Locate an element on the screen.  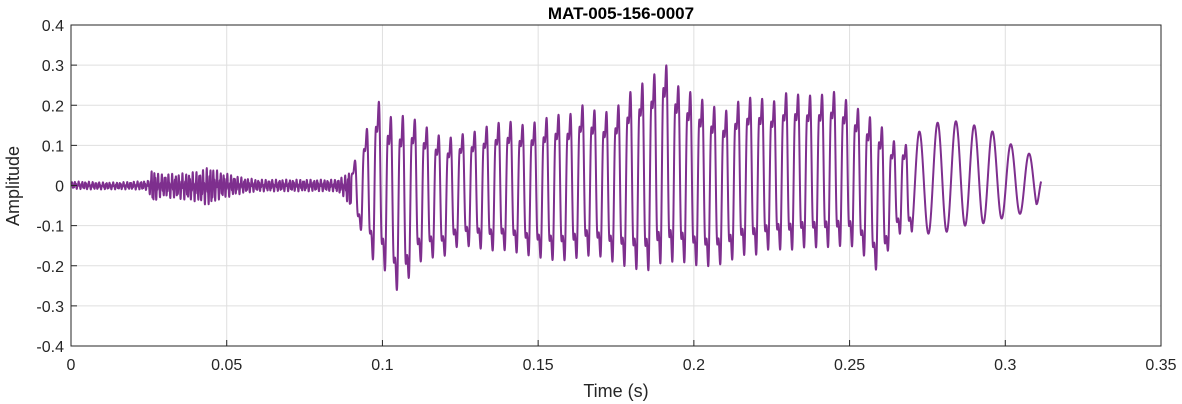
y-tick-label: -0.2 is located at coordinates (50, 267).